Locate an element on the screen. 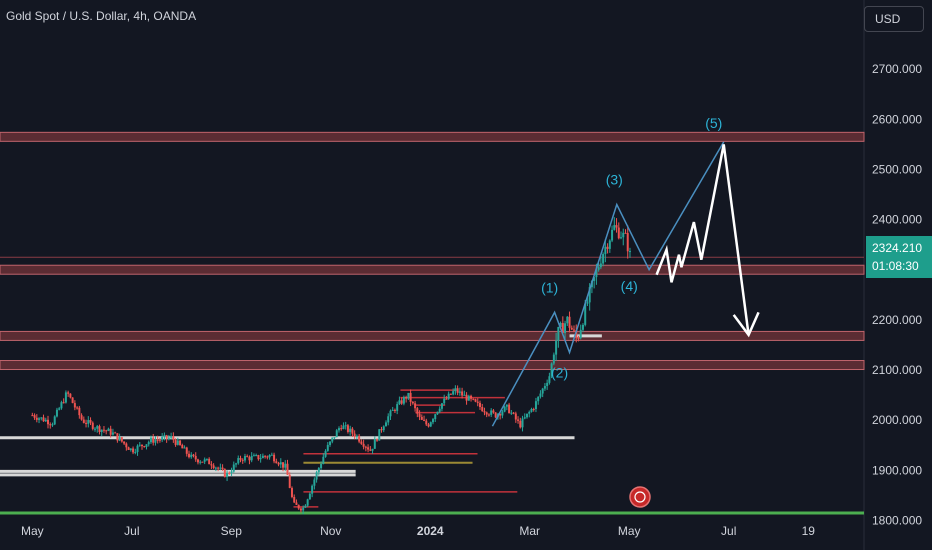  event-flag-icon is located at coordinates (640, 497).